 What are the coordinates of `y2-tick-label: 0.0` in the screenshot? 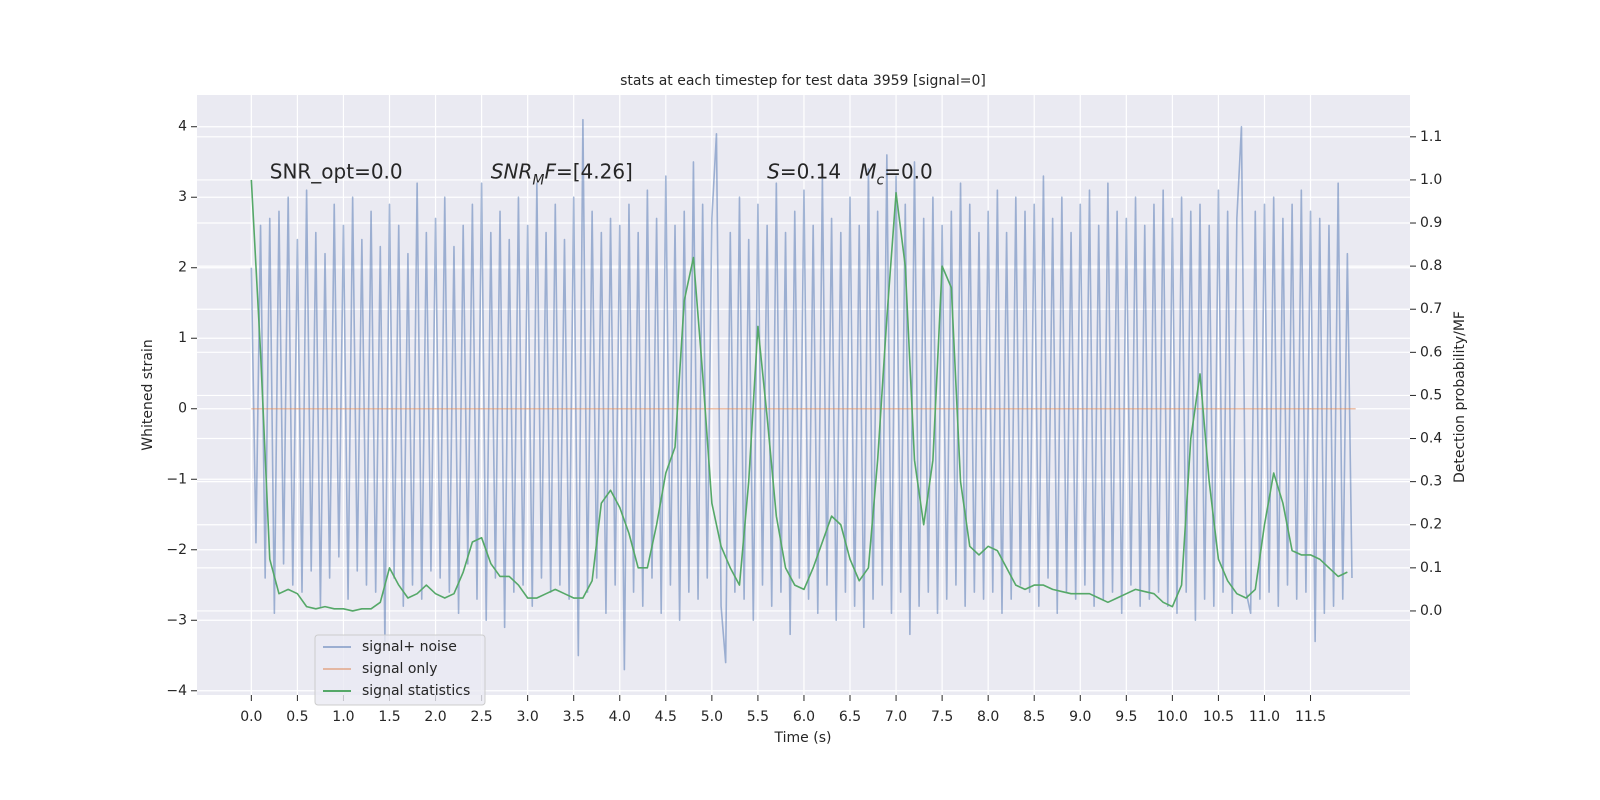 It's located at (1431, 611).